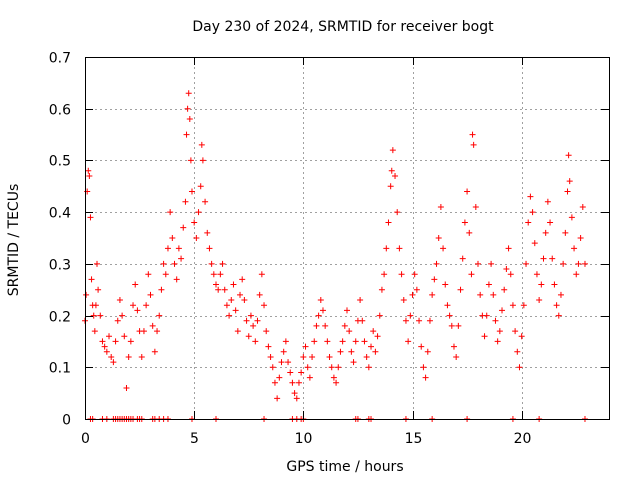 The image size is (640, 480). What do you see at coordinates (60, 240) in the screenshot?
I see `y-tick-labels: 0 0.1 0.2 0.3 0.4 0.5 0.6 0.7` at bounding box center [60, 240].